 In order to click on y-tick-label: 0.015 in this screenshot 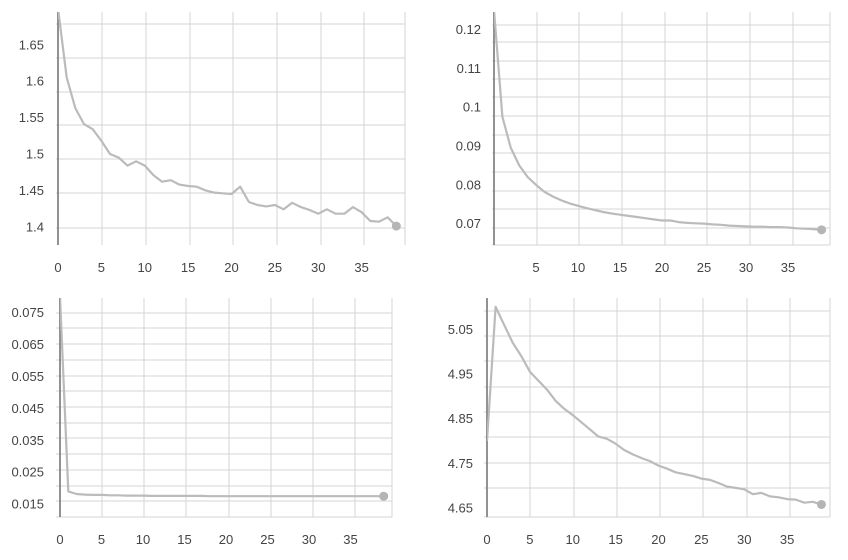, I will do `click(27, 504)`.